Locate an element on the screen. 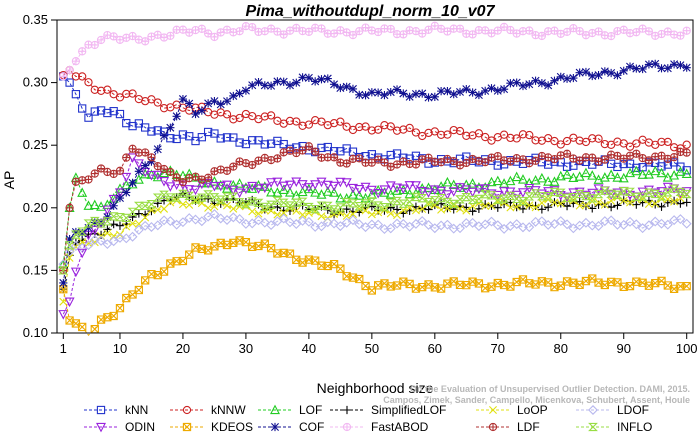 This screenshot has height=434, width=698. x-tick-label: 10 is located at coordinates (120, 348).